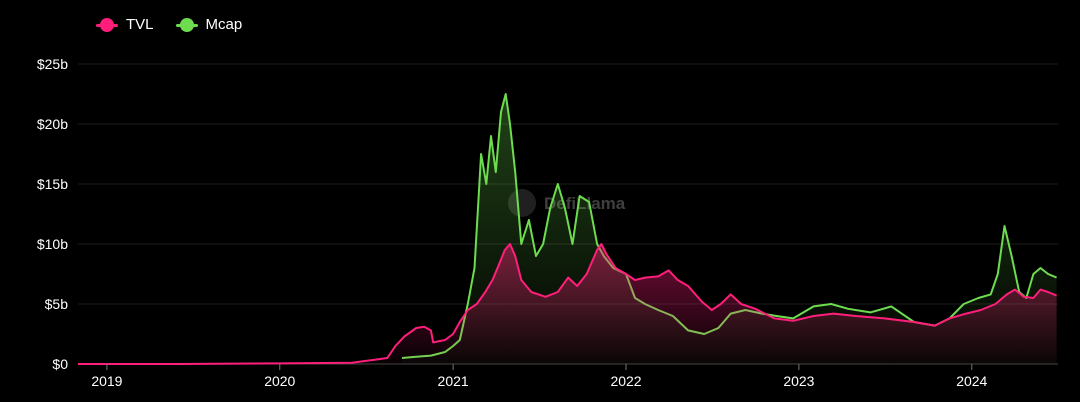  I want to click on legend-item-mcap: Mcap, so click(209, 24).